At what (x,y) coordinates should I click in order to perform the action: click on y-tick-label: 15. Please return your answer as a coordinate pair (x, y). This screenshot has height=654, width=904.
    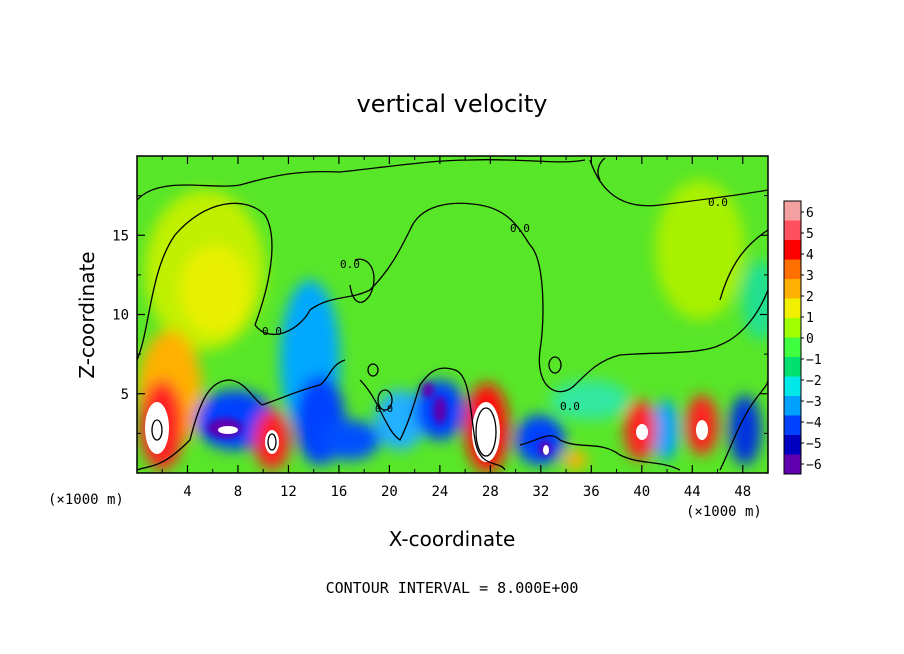
    Looking at the image, I should click on (120, 236).